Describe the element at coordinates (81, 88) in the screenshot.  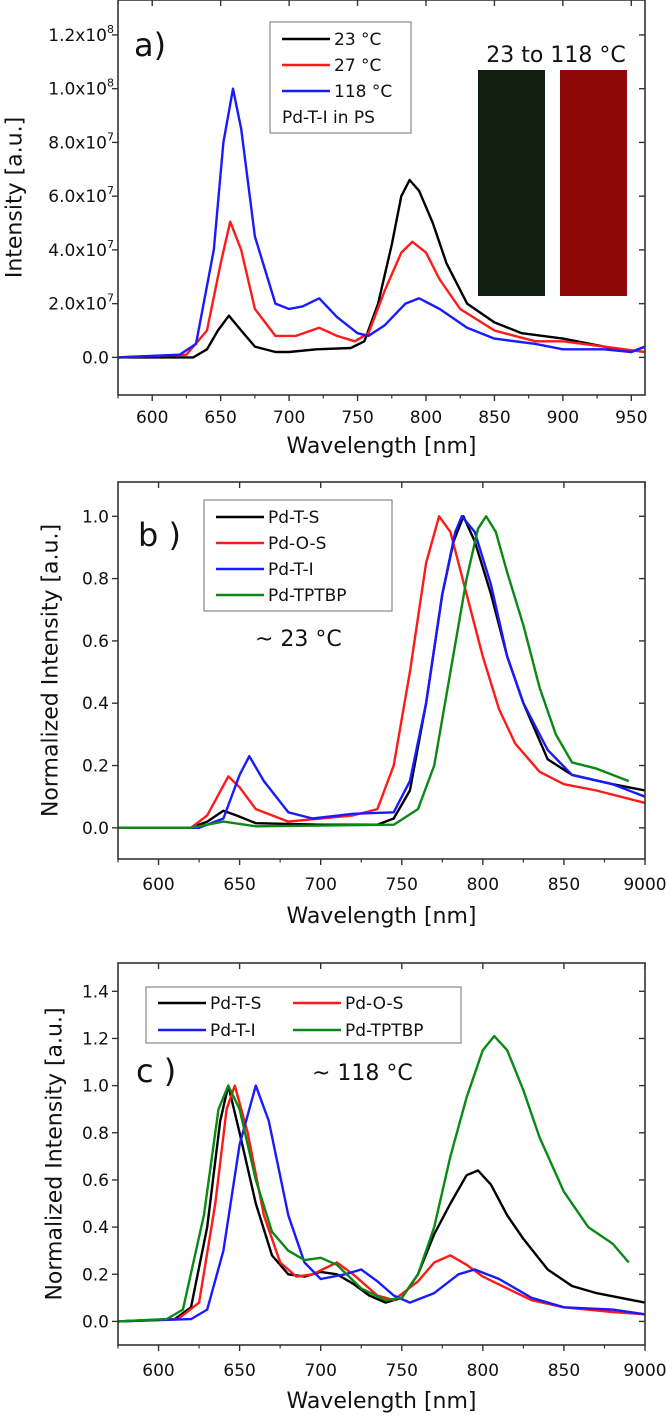
I see `y-tick-label: 1.0x10⁸` at that location.